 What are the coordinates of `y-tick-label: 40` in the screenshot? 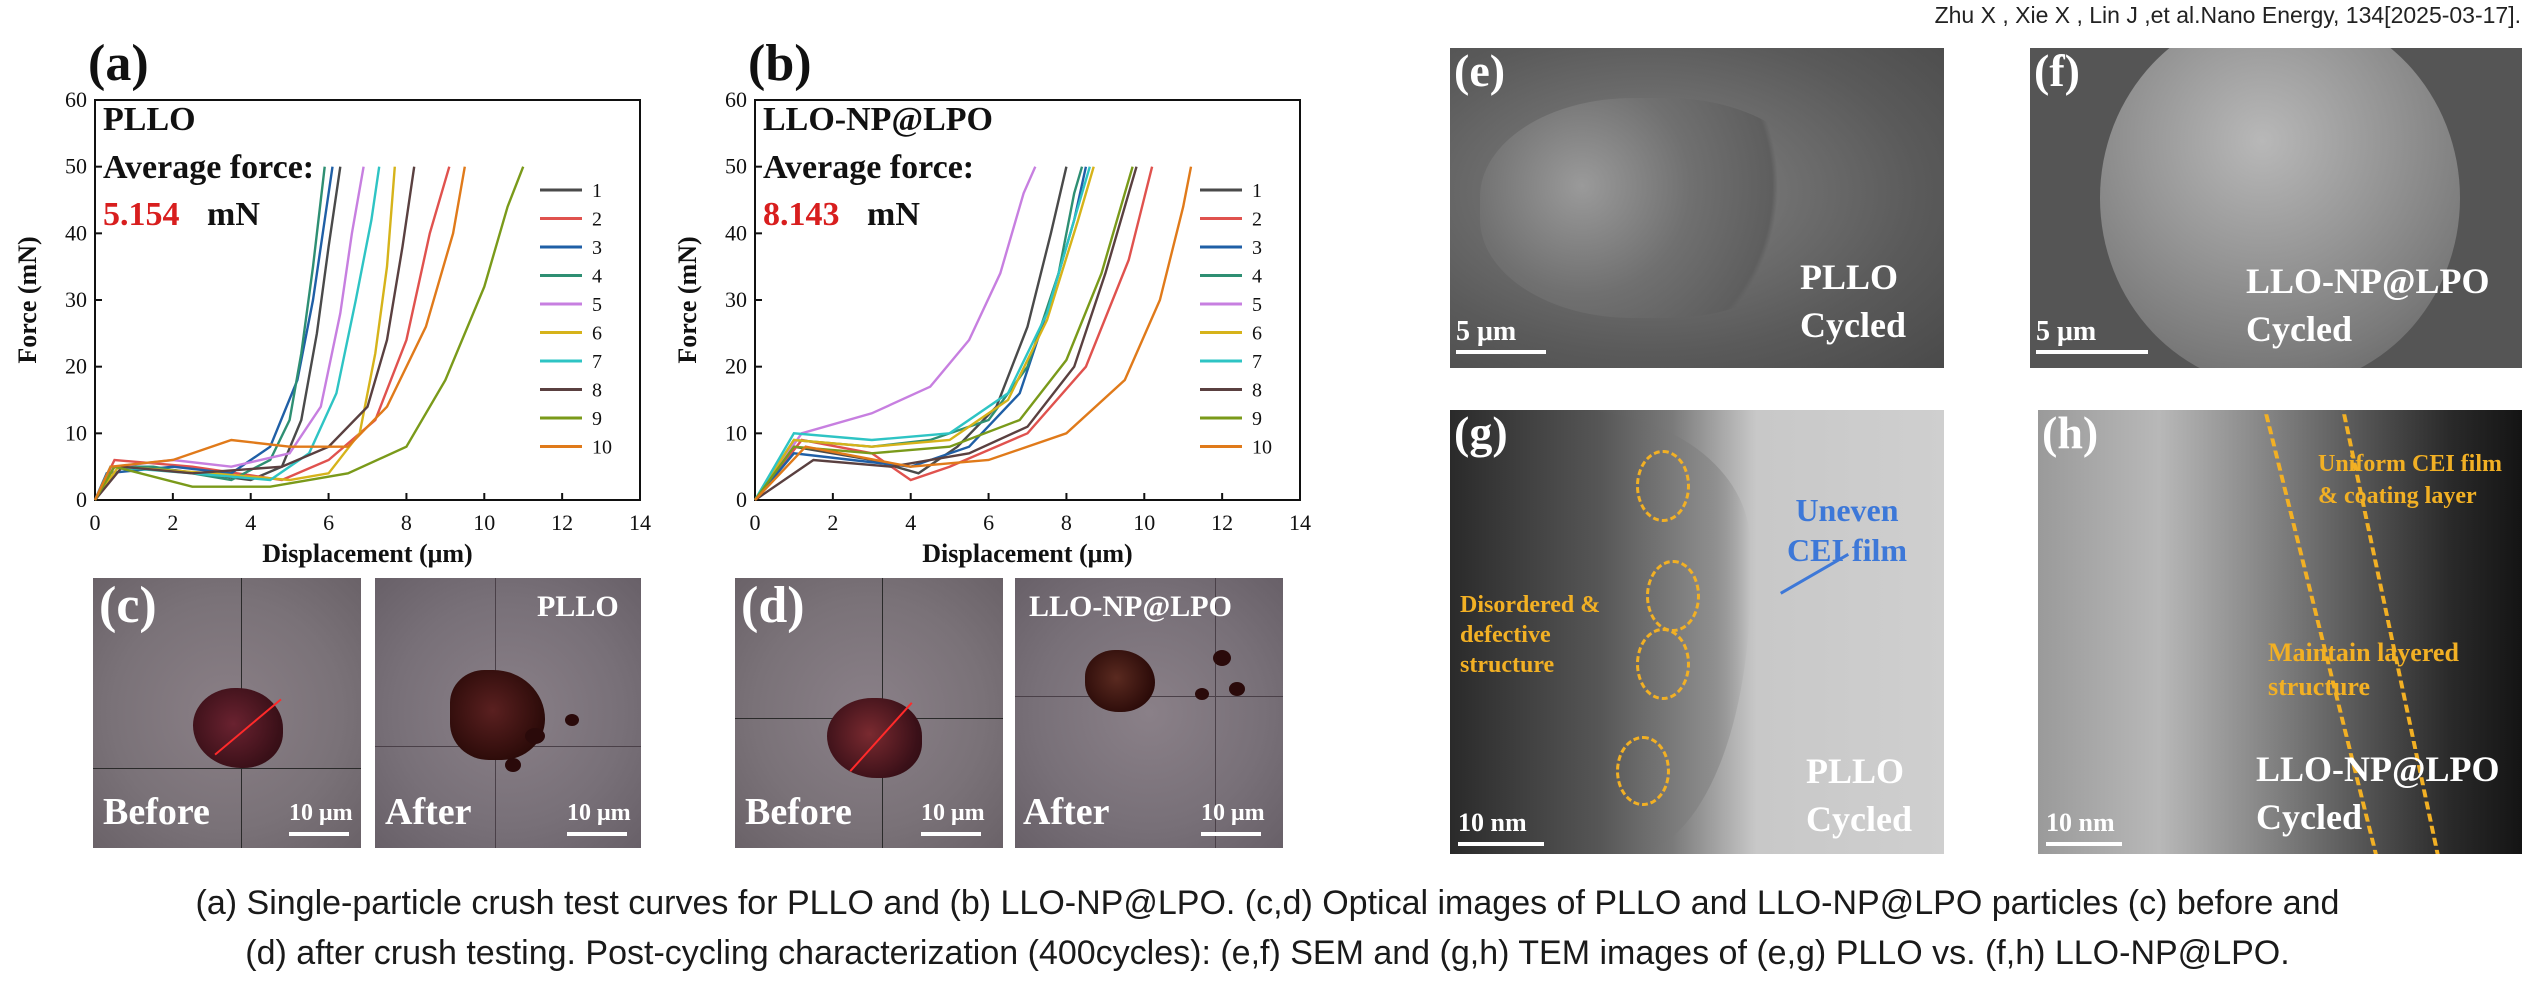 It's located at (736, 232).